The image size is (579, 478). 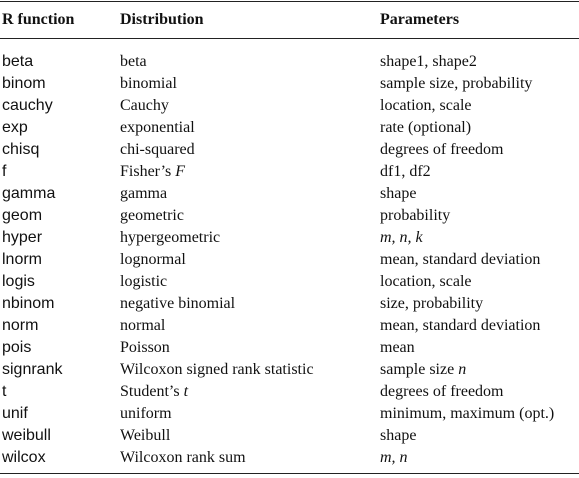 What do you see at coordinates (24, 457) in the screenshot?
I see `table-cell: wilcox` at bounding box center [24, 457].